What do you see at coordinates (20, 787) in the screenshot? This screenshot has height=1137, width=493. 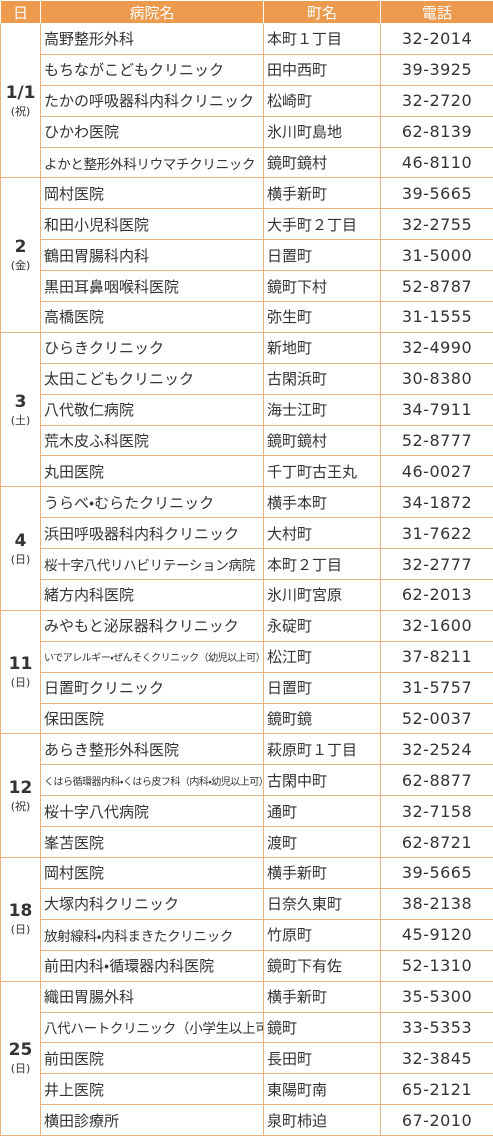 I see `day: 12` at bounding box center [20, 787].